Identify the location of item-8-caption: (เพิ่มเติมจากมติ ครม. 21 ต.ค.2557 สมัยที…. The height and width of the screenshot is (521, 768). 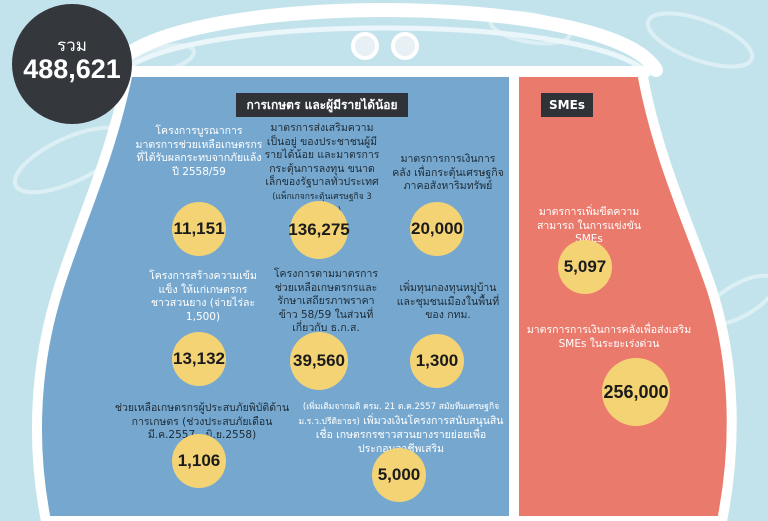
(401, 428).